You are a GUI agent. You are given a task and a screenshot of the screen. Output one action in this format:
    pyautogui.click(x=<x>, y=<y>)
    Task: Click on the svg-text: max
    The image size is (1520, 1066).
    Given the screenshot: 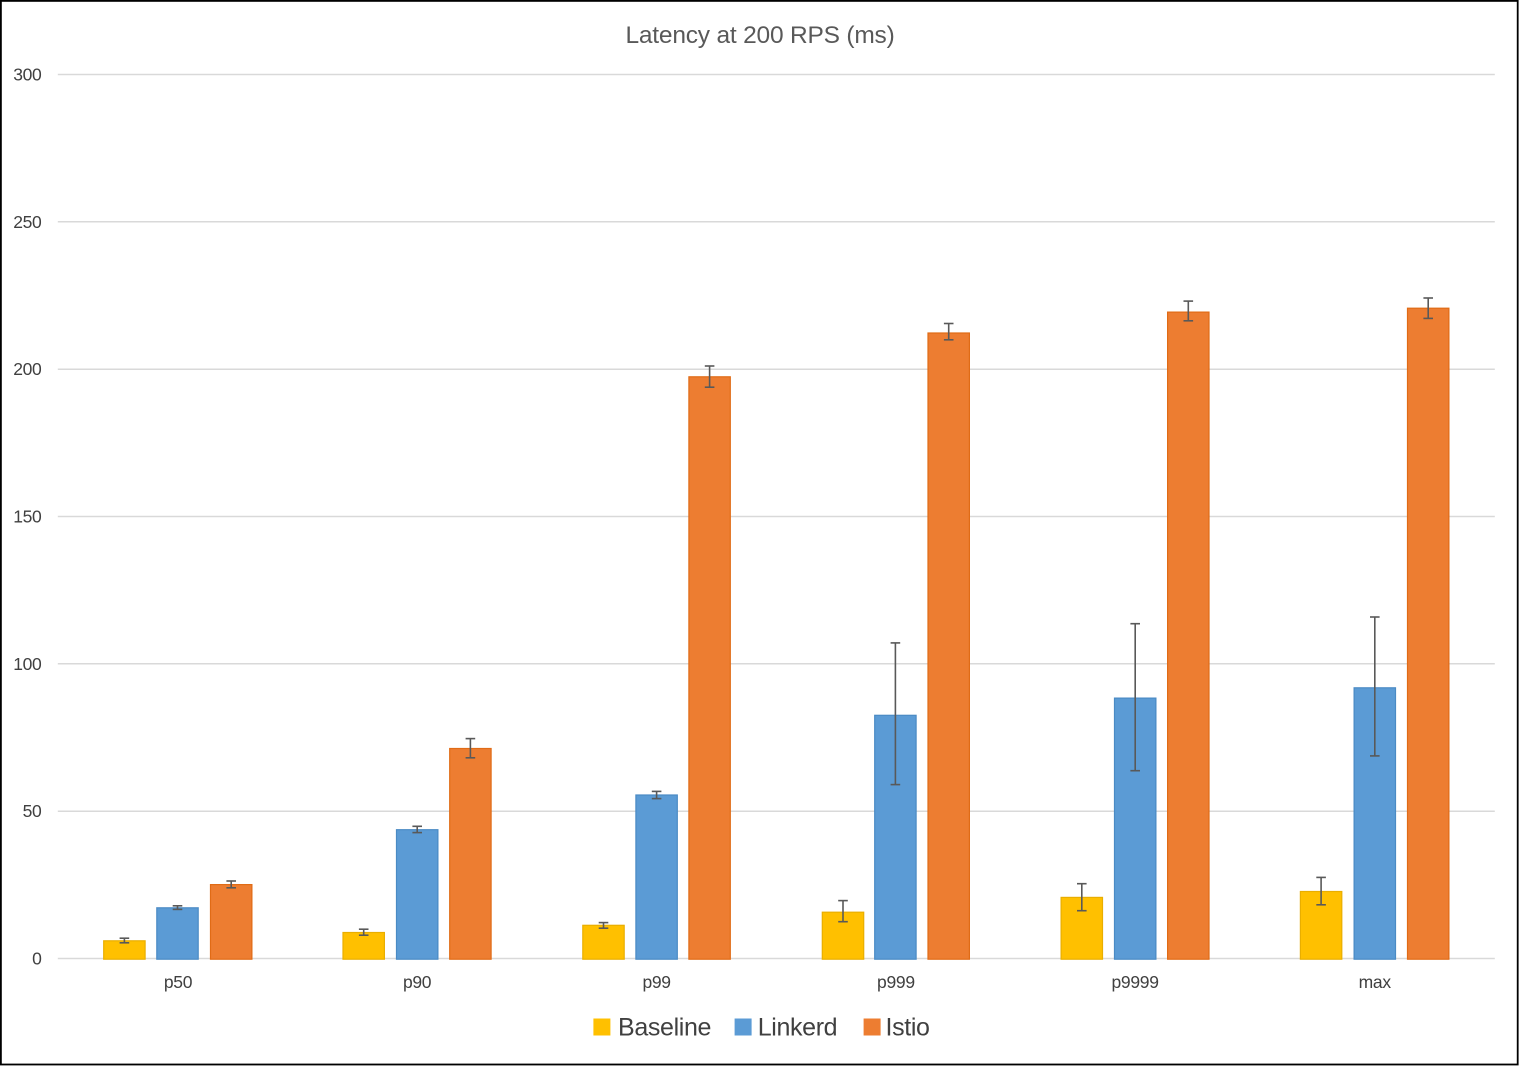 What is the action you would take?
    pyautogui.click(x=1375, y=982)
    